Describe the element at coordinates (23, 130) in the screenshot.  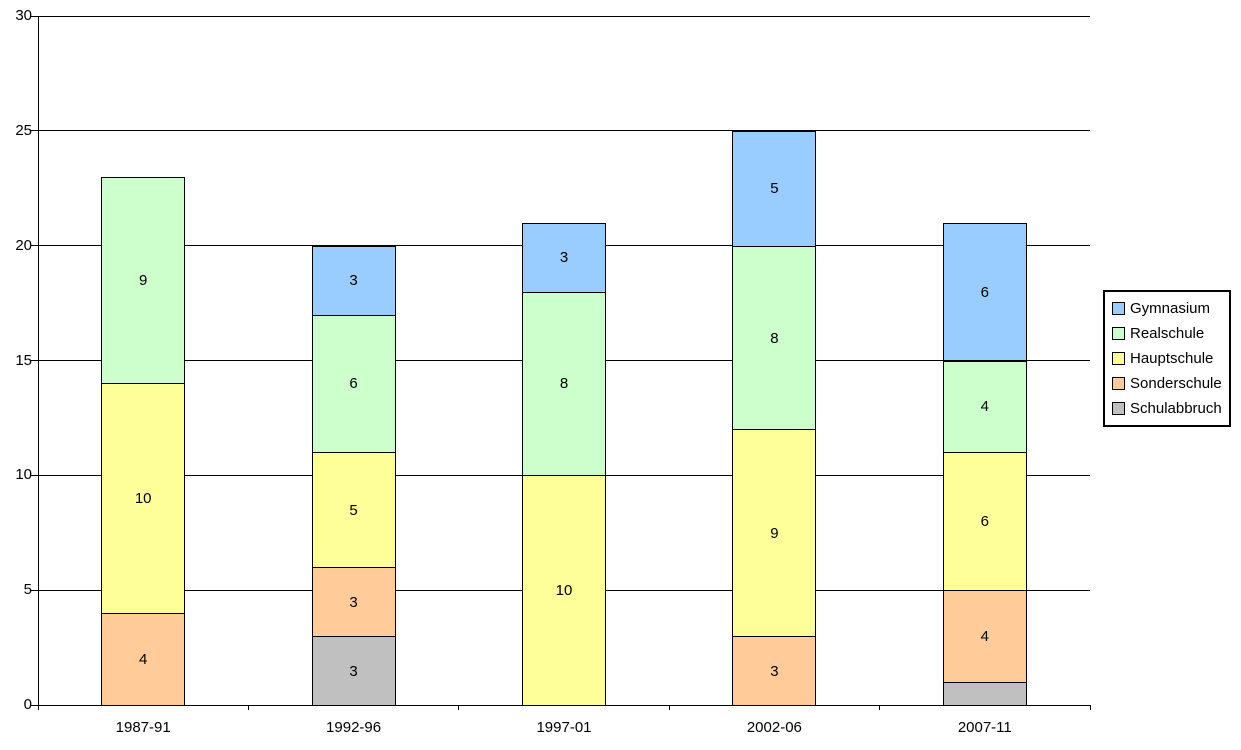
I see `y-tick-label: 25` at that location.